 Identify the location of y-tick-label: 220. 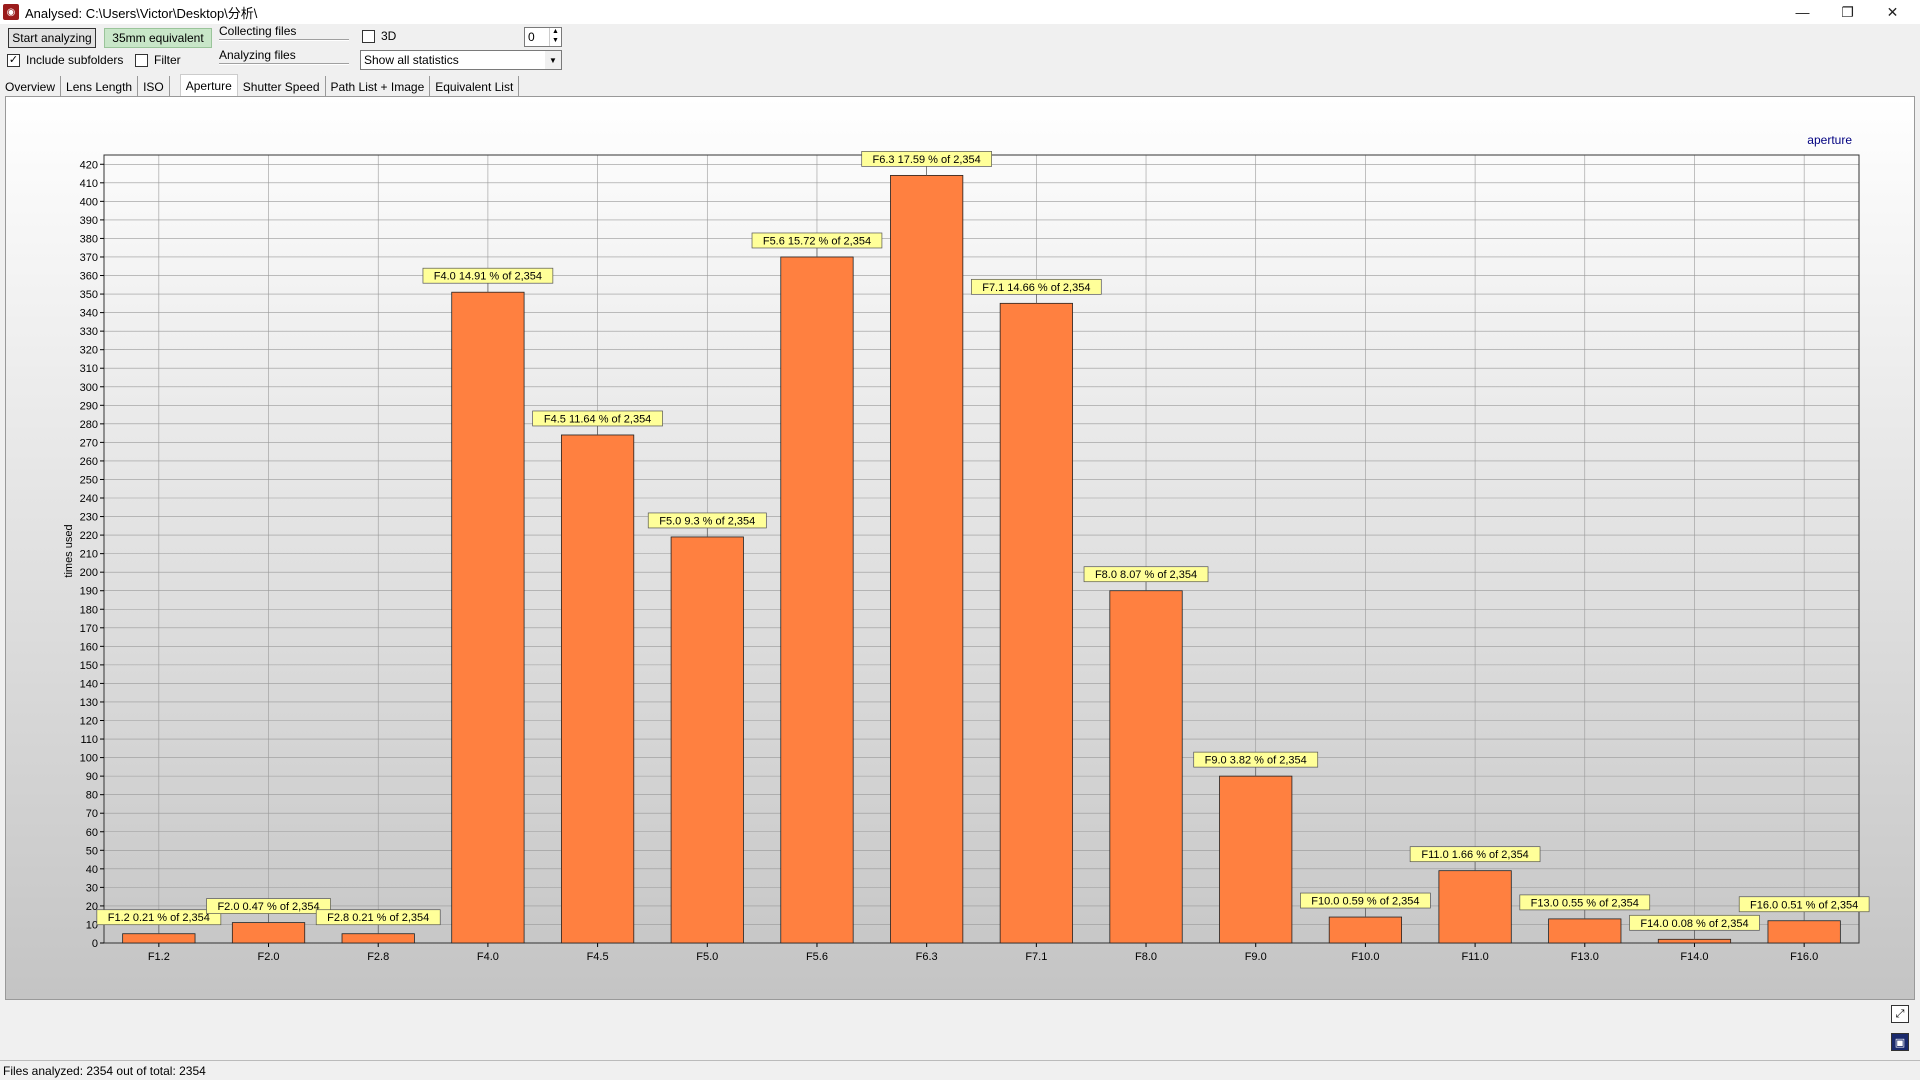
(89, 536).